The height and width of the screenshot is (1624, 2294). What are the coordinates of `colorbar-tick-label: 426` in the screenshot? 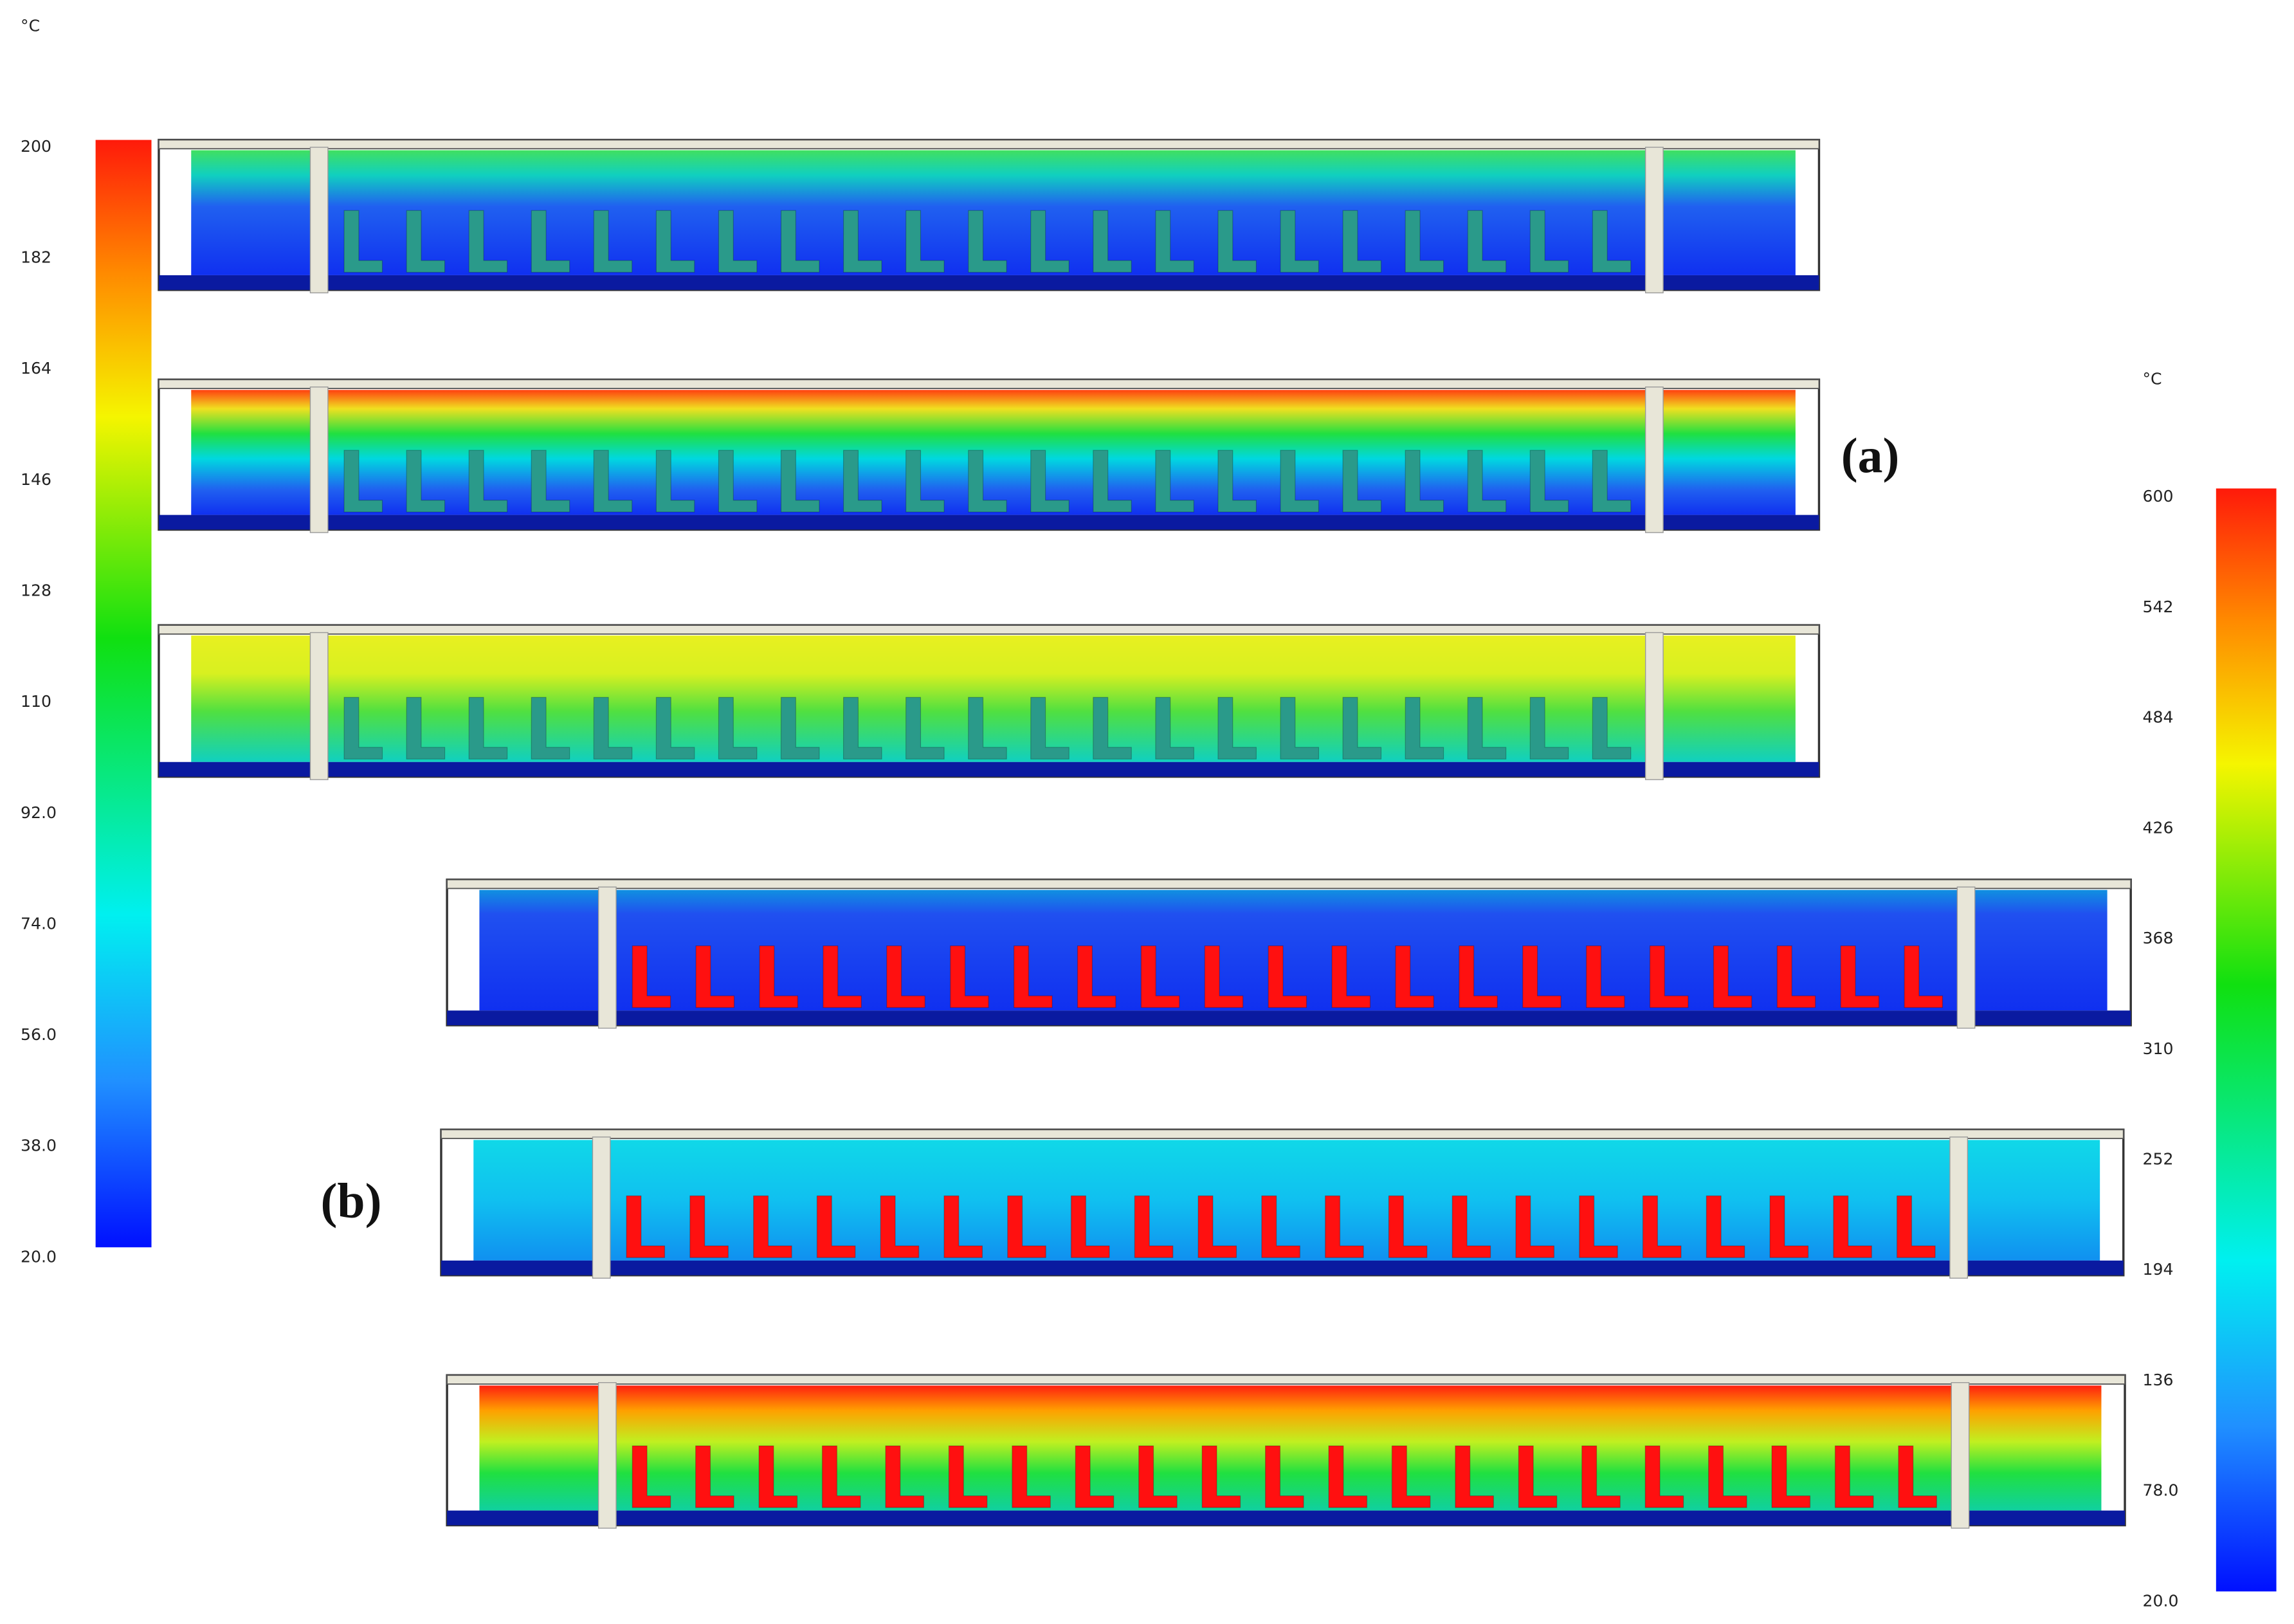 It's located at (2157, 828).